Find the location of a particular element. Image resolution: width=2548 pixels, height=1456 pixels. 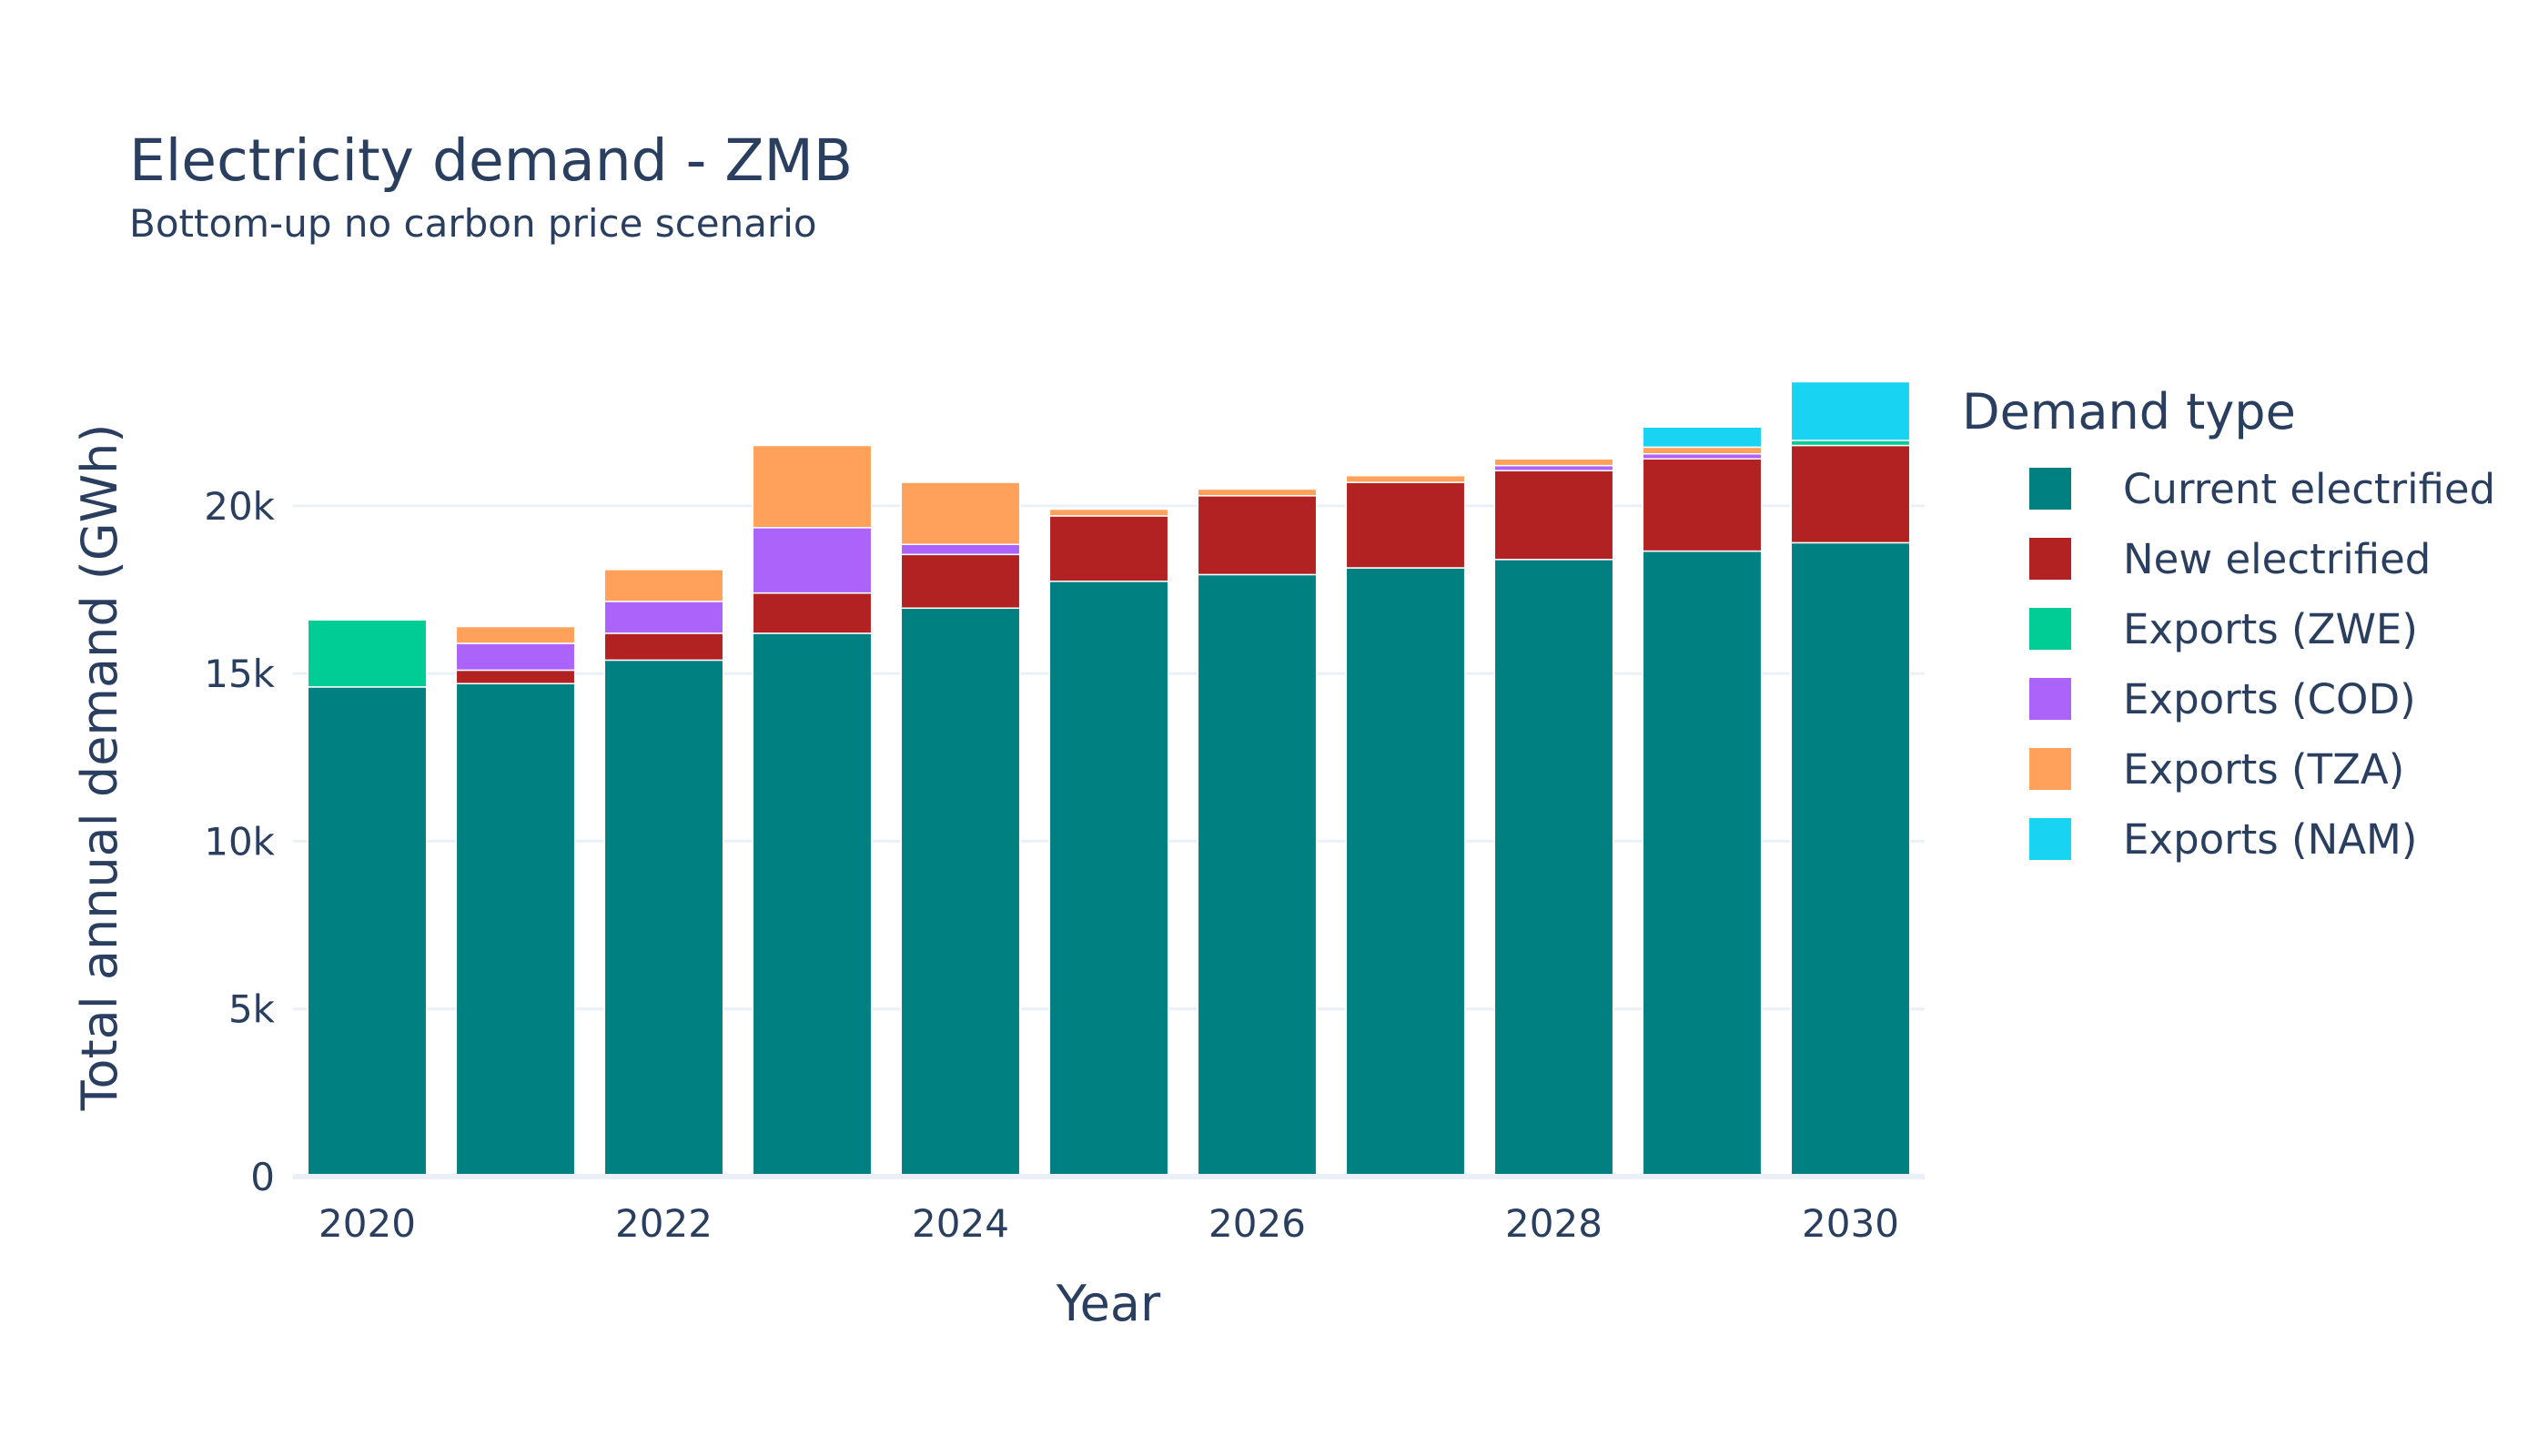

legend-label: Current electrified is located at coordinates (2309, 489).